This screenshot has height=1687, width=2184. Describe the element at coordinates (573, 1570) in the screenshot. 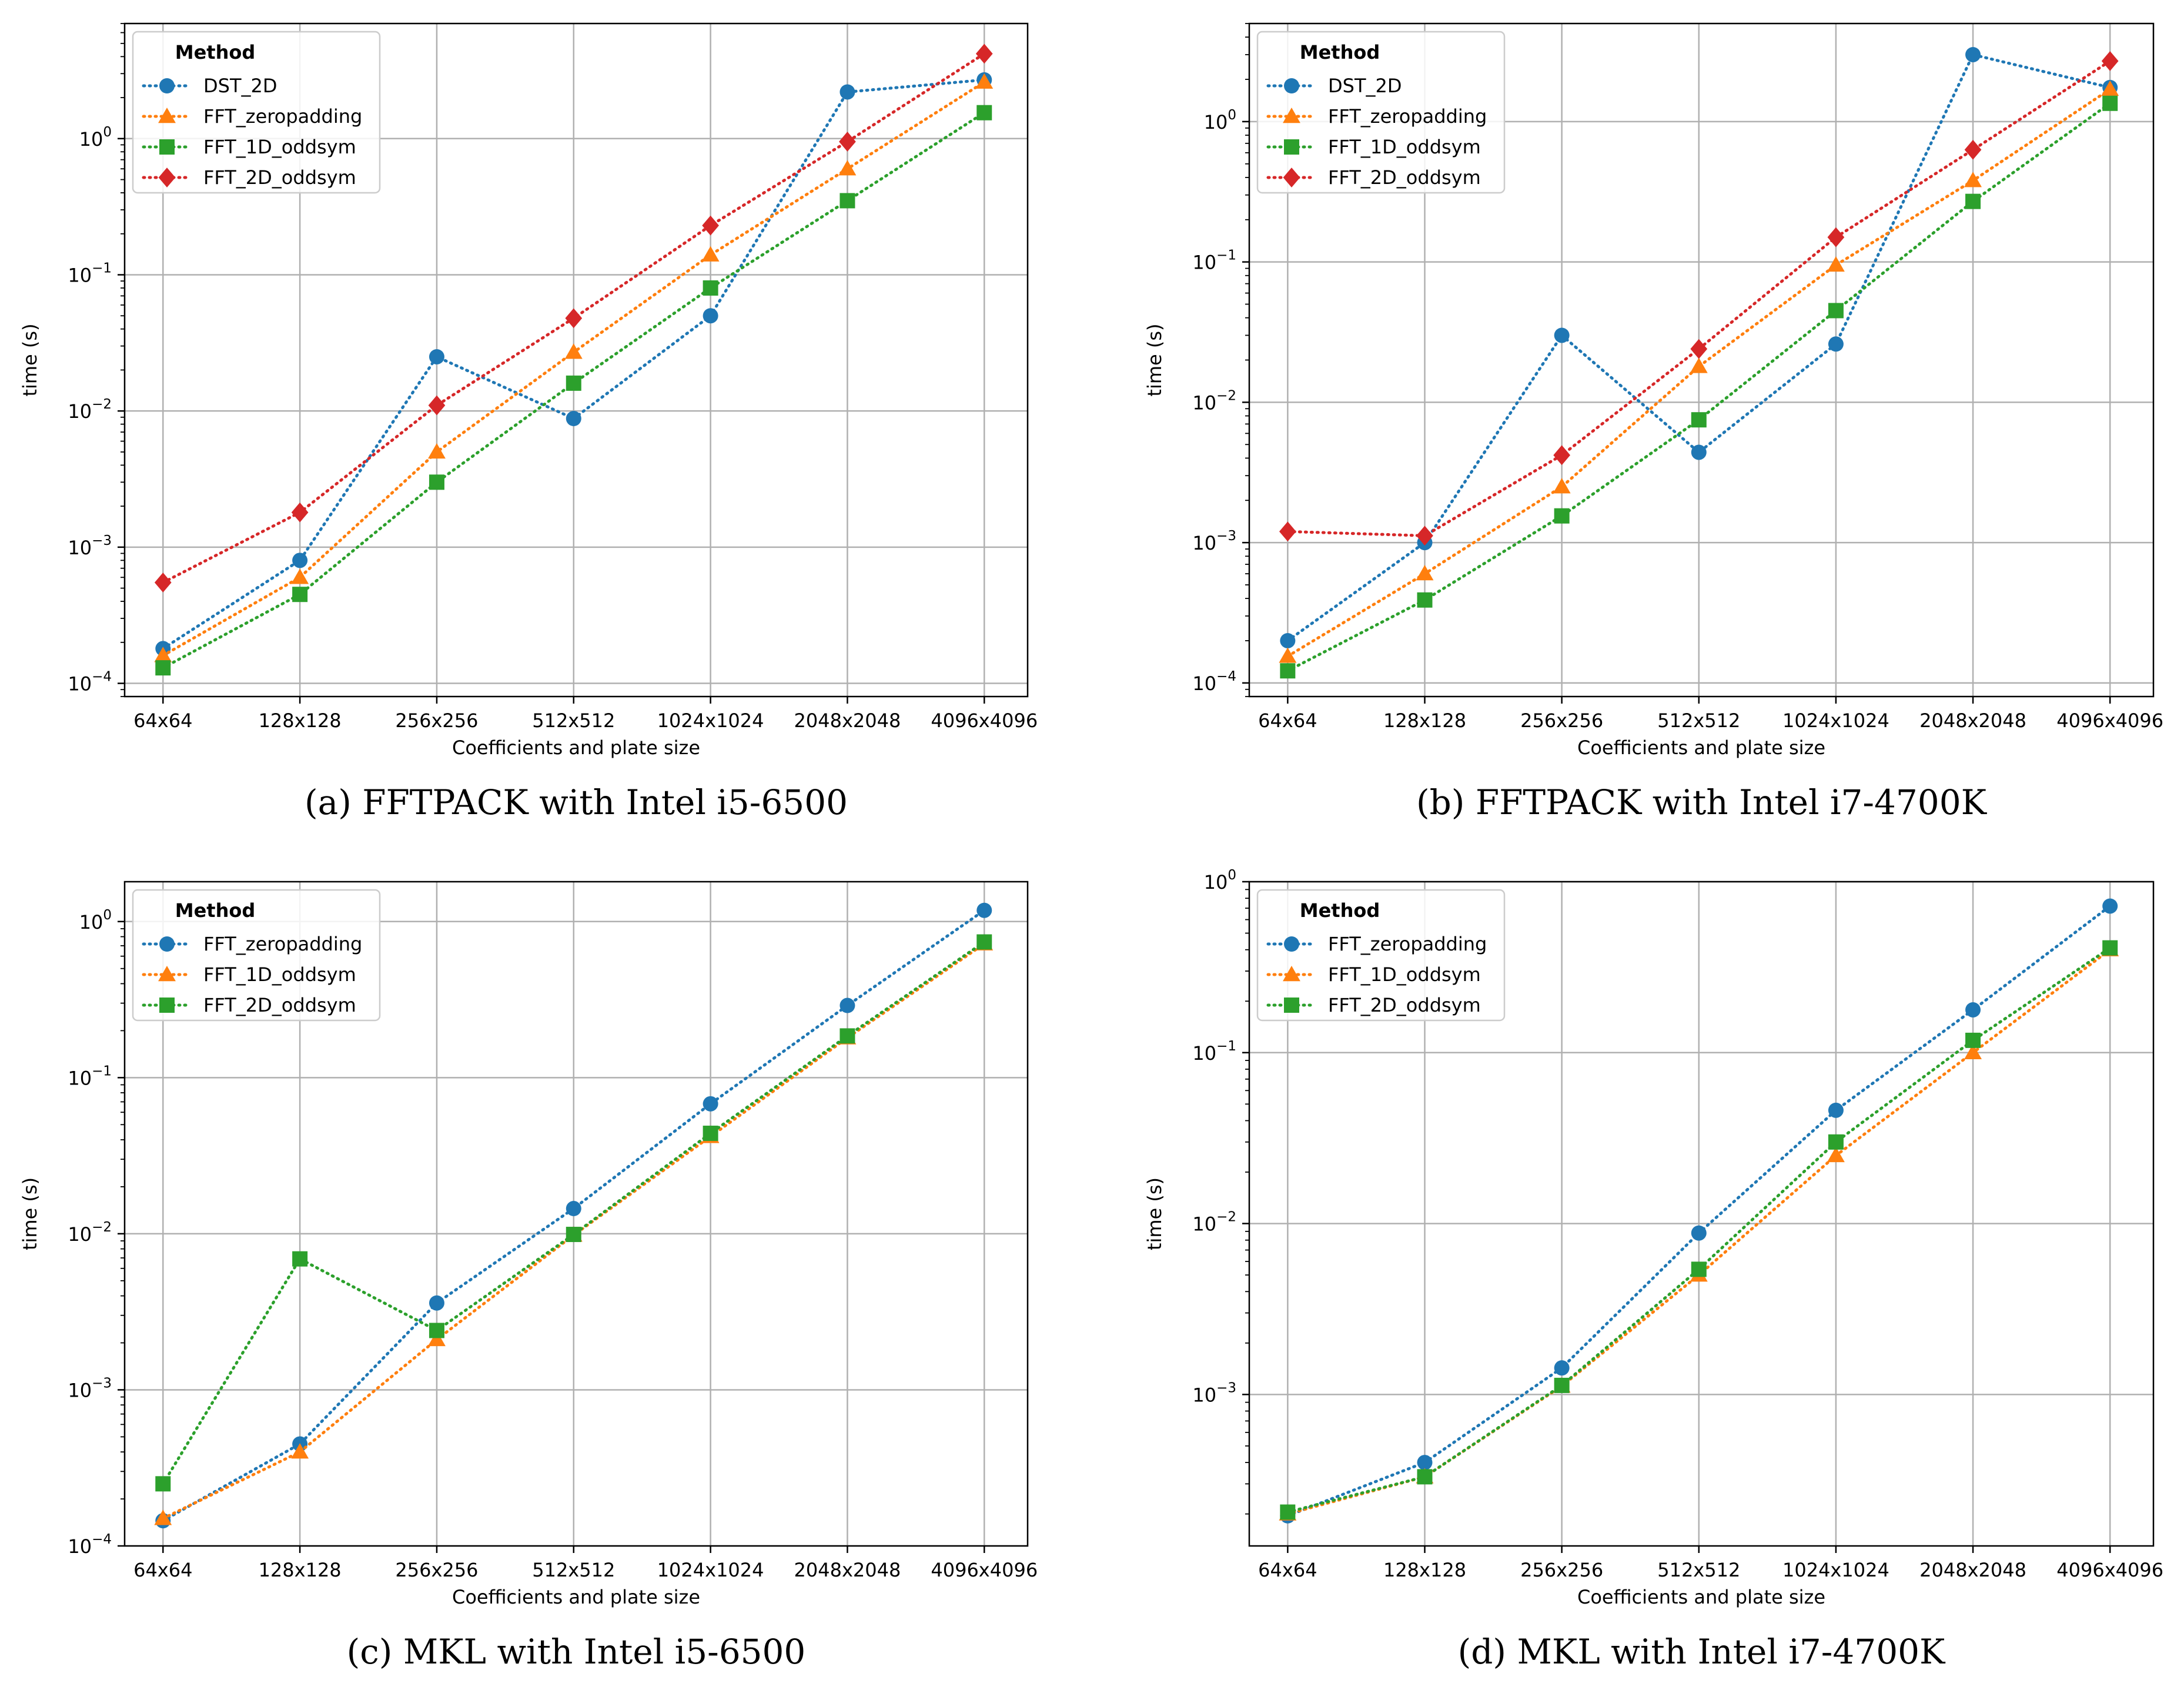

I see `x-tick-label: 512x512` at that location.